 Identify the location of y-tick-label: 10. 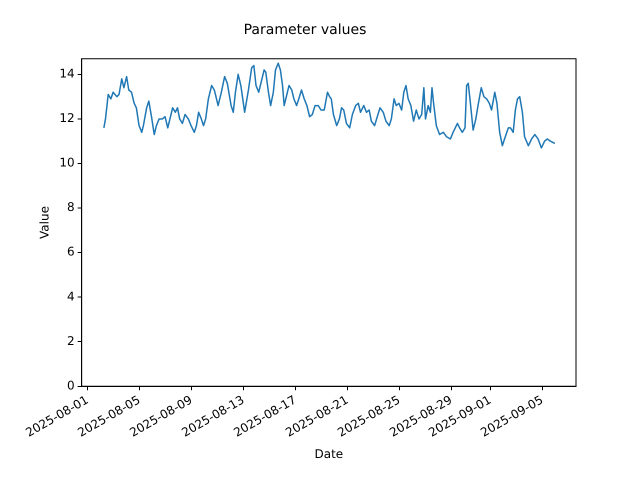
(67, 163).